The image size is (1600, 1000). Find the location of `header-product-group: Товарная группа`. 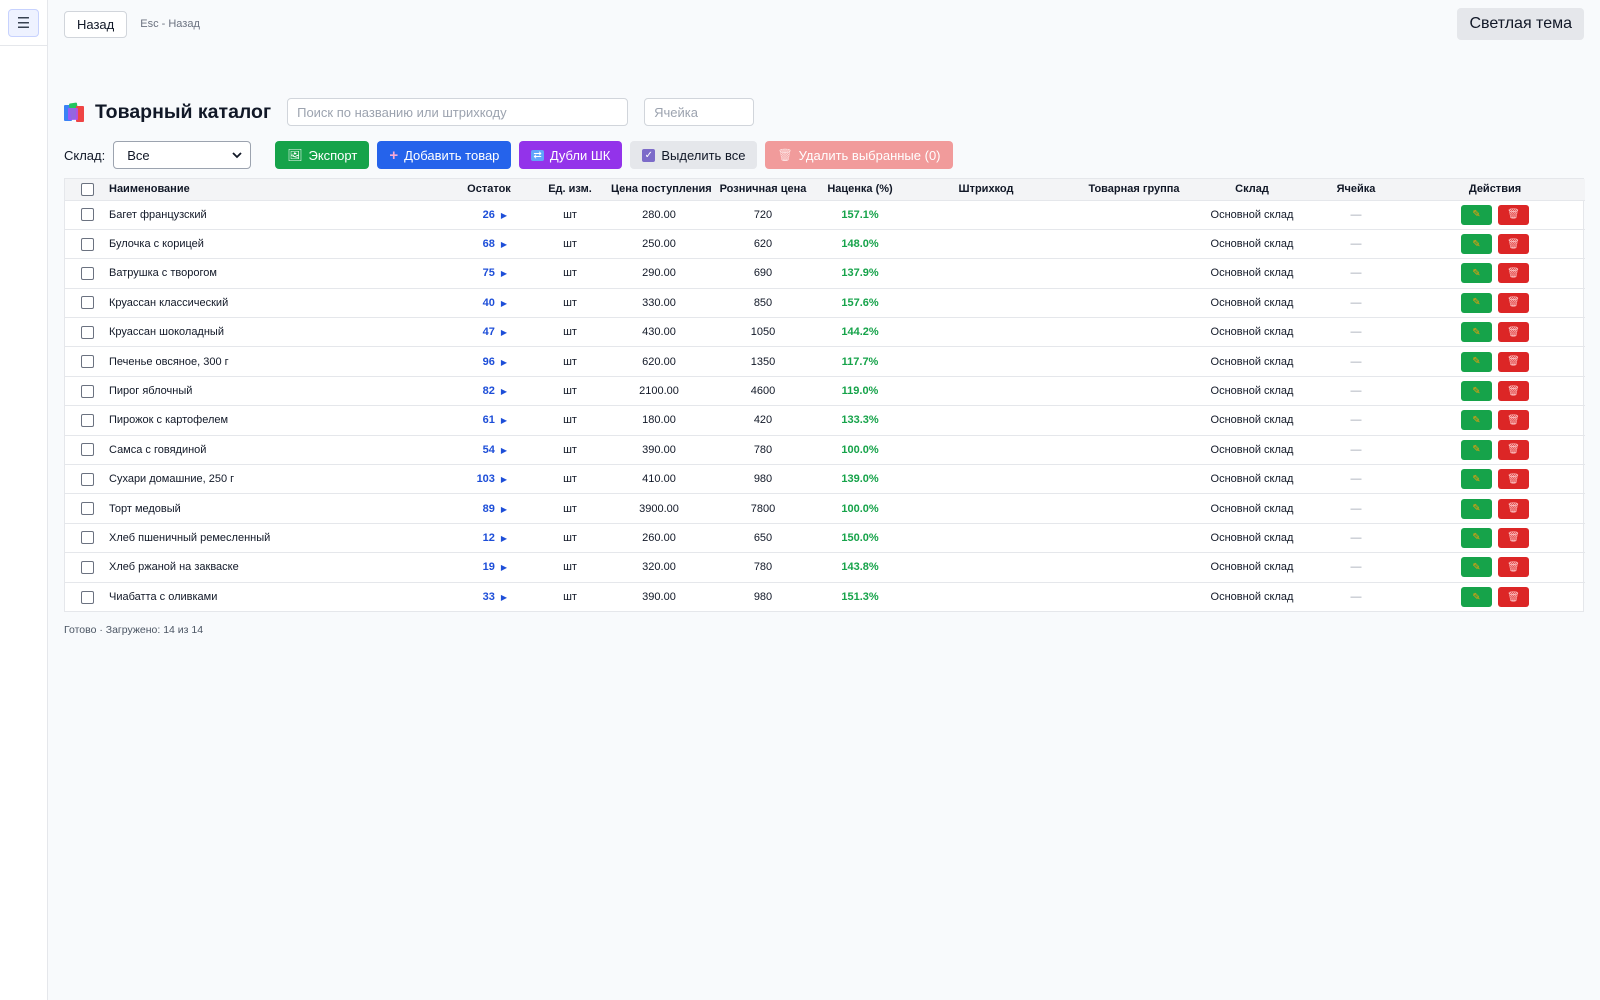

header-product-group: Товарная группа is located at coordinates (1134, 190).